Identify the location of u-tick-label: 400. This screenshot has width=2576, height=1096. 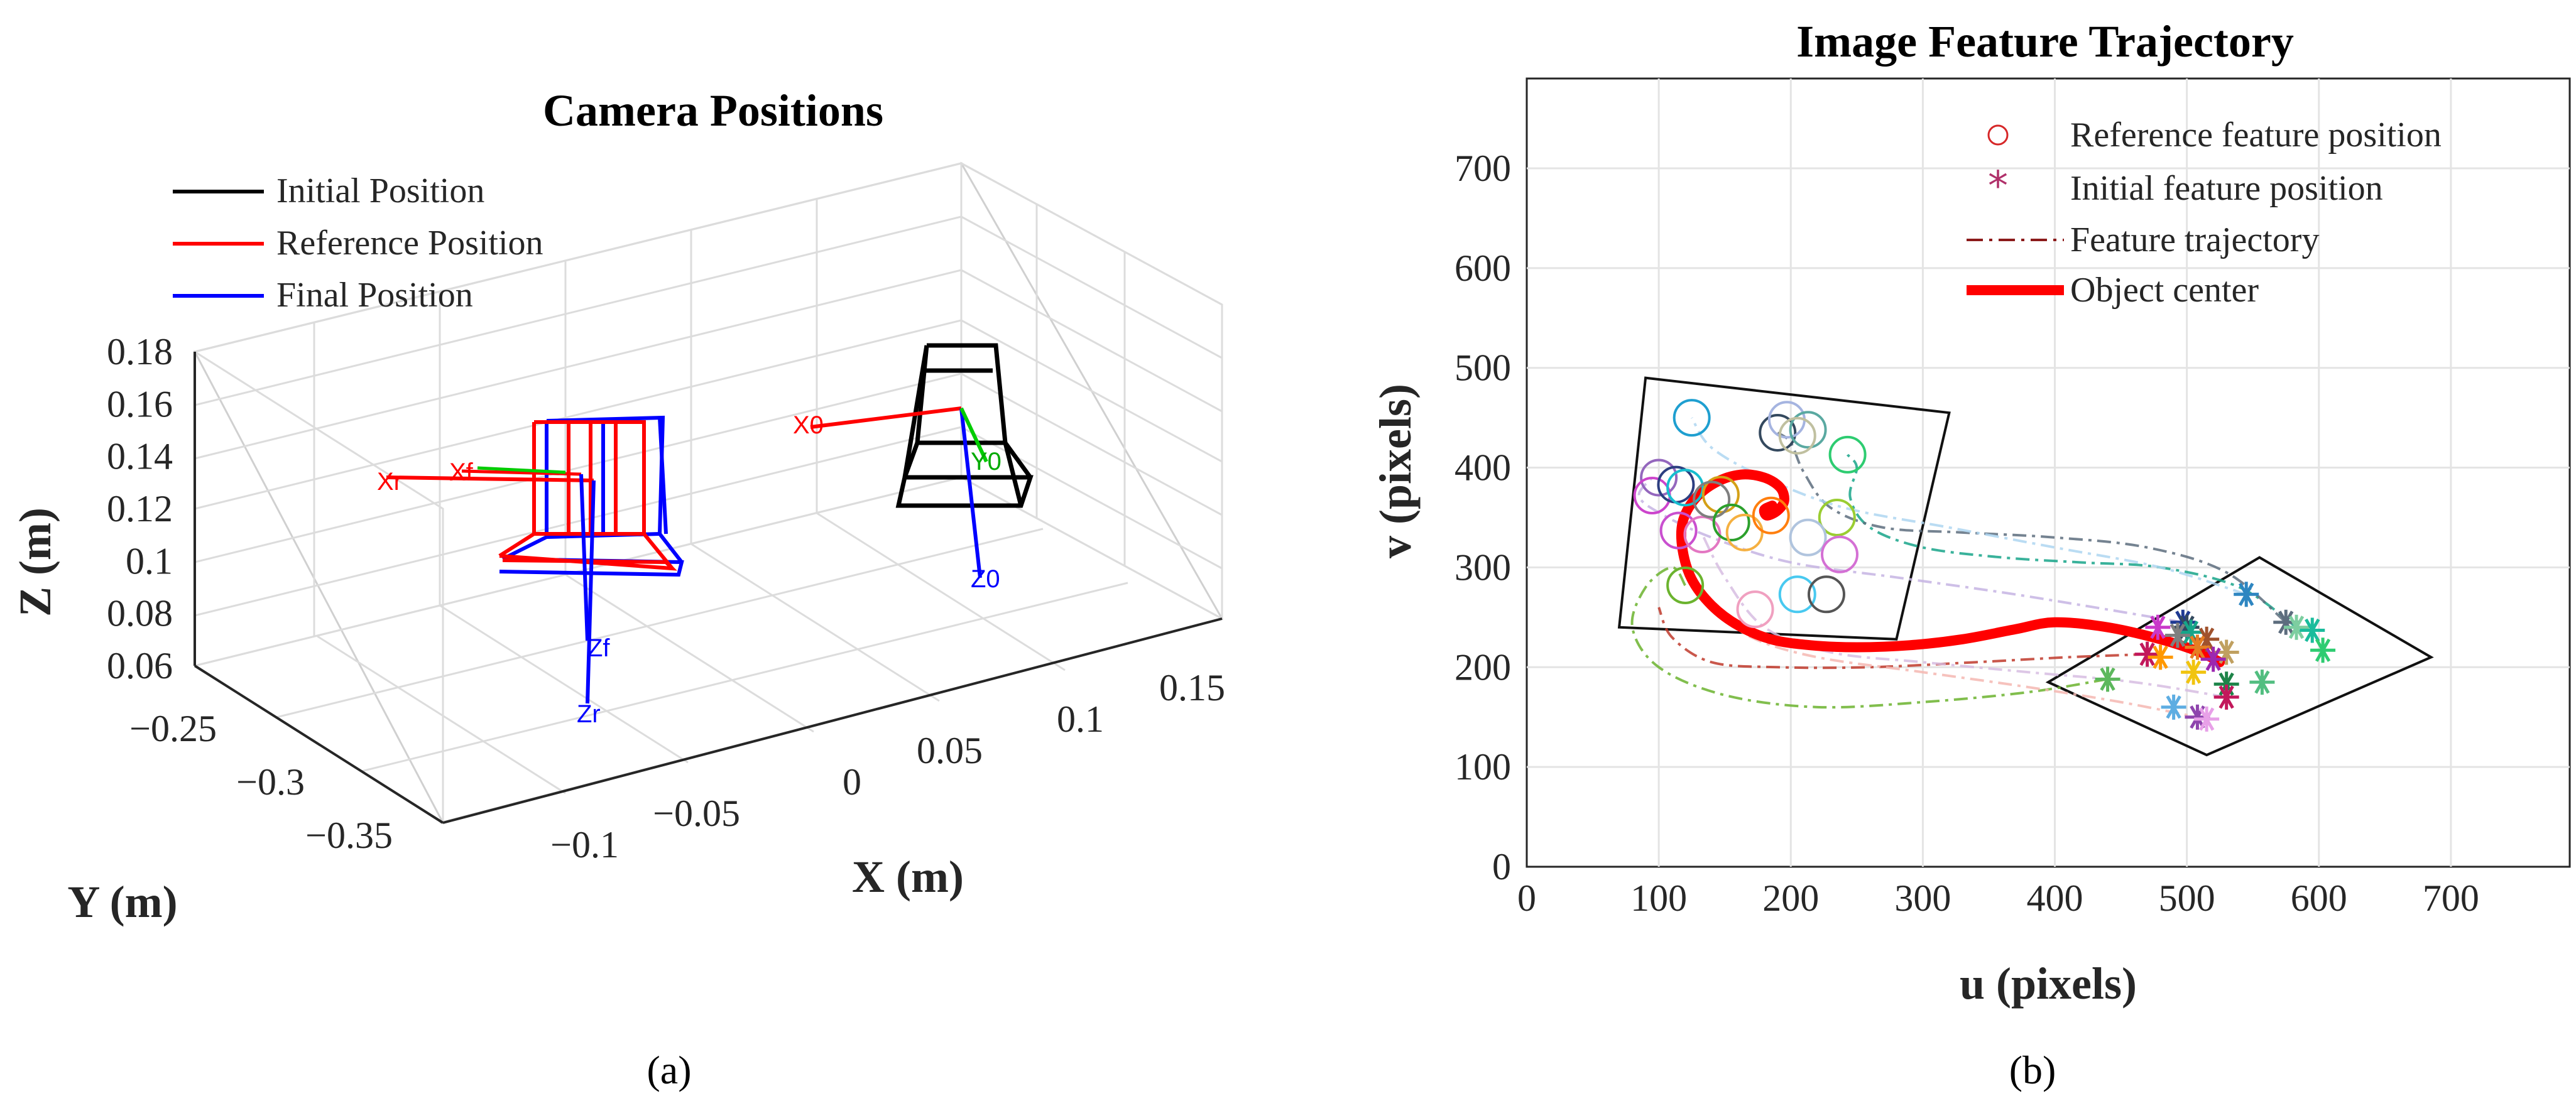
(2055, 898).